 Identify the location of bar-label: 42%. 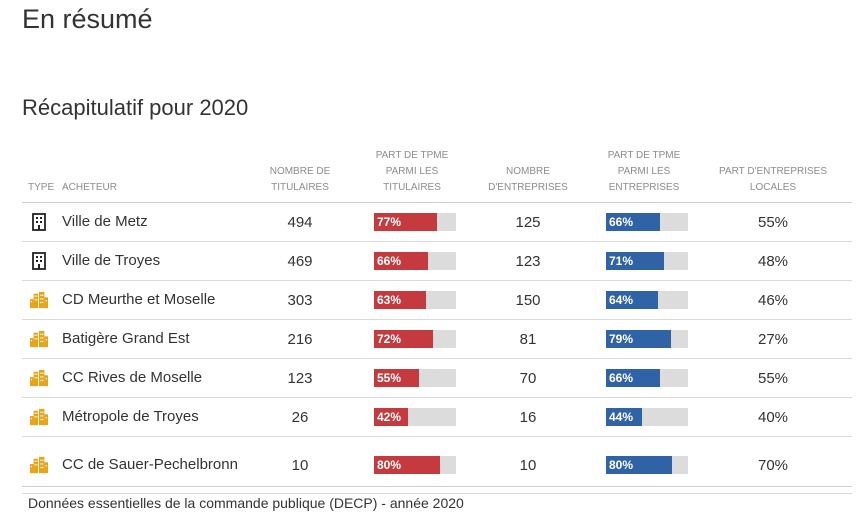
(389, 417).